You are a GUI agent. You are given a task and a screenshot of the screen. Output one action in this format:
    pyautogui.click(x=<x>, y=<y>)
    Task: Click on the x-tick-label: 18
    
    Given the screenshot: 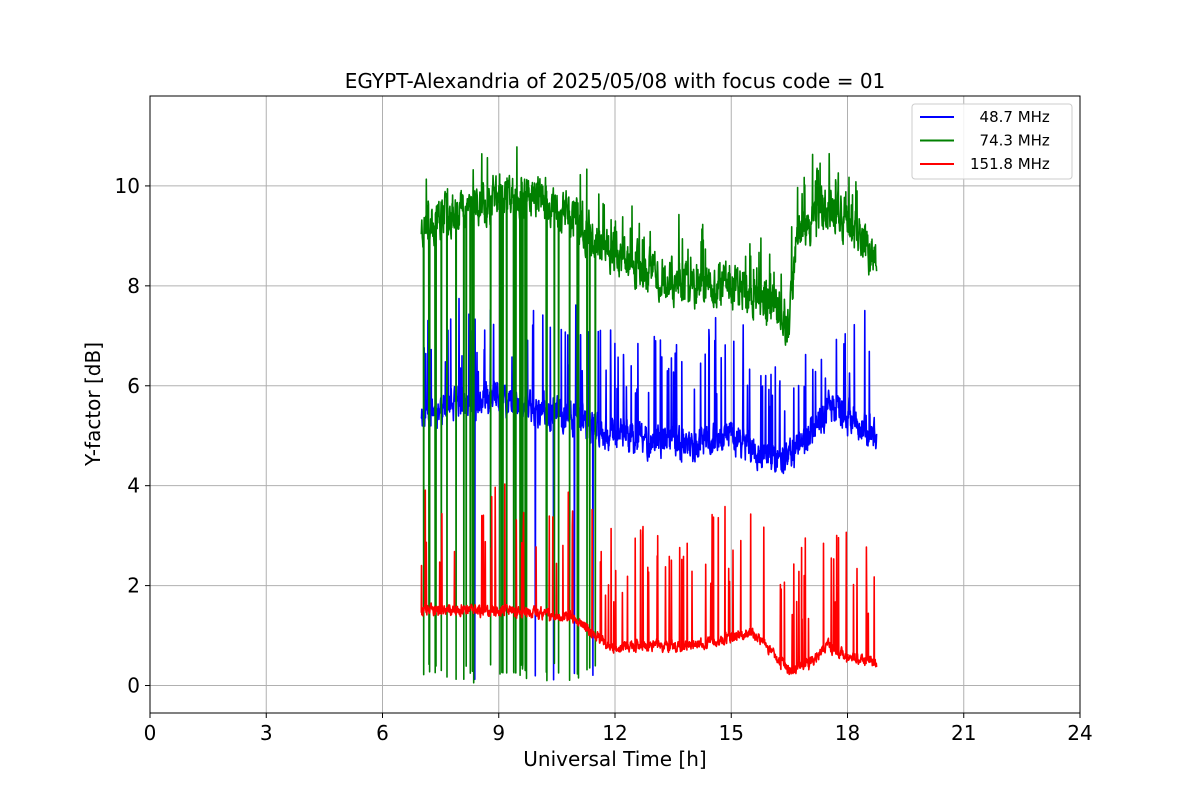 What is the action you would take?
    pyautogui.click(x=847, y=733)
    